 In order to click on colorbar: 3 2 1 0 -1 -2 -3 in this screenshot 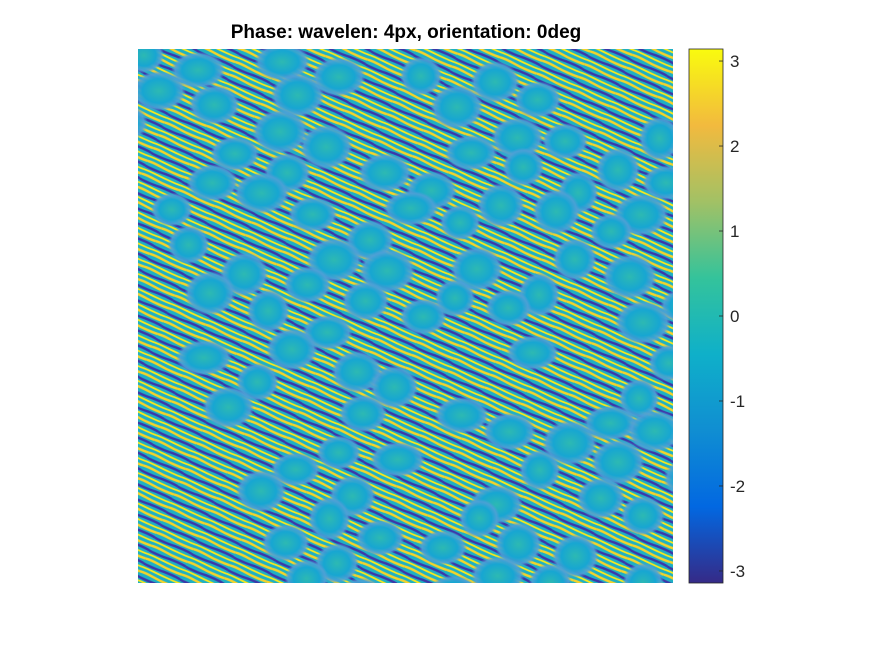, I will do `click(716, 316)`.